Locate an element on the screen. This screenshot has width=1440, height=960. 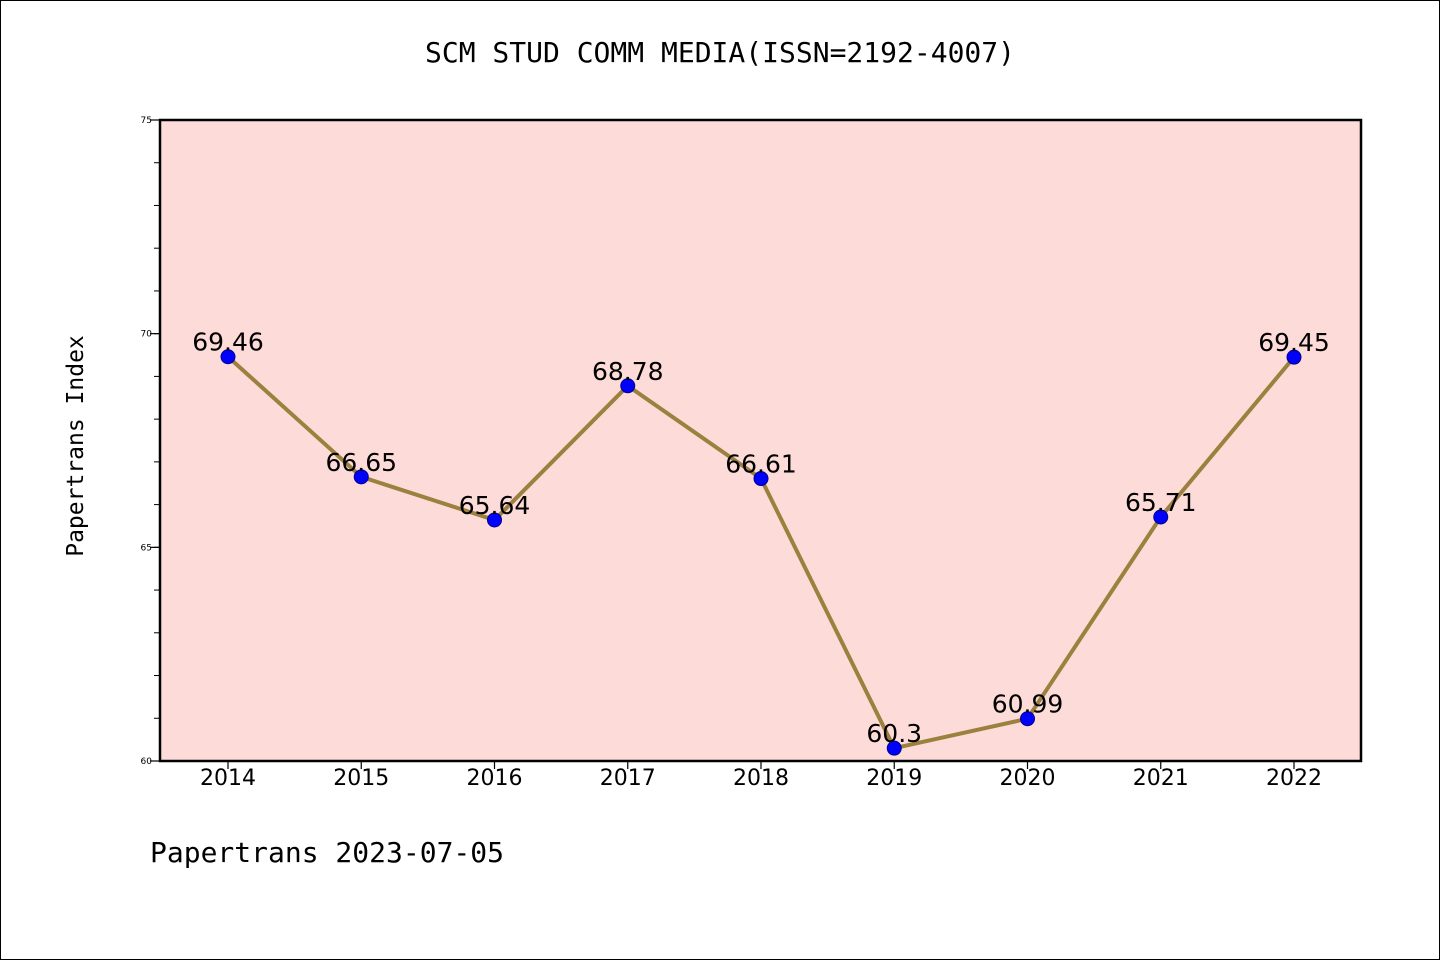
y-tick-label: 70 is located at coordinates (147, 335).